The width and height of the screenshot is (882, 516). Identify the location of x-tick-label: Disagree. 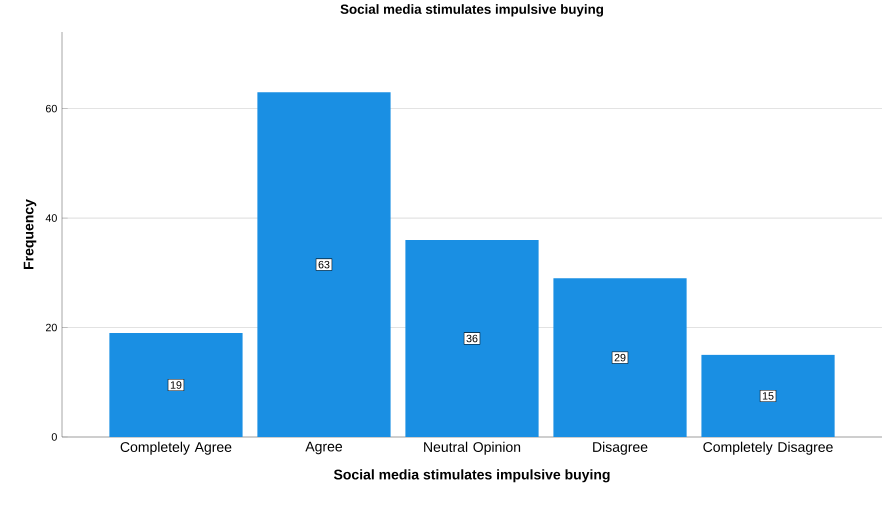
(620, 448).